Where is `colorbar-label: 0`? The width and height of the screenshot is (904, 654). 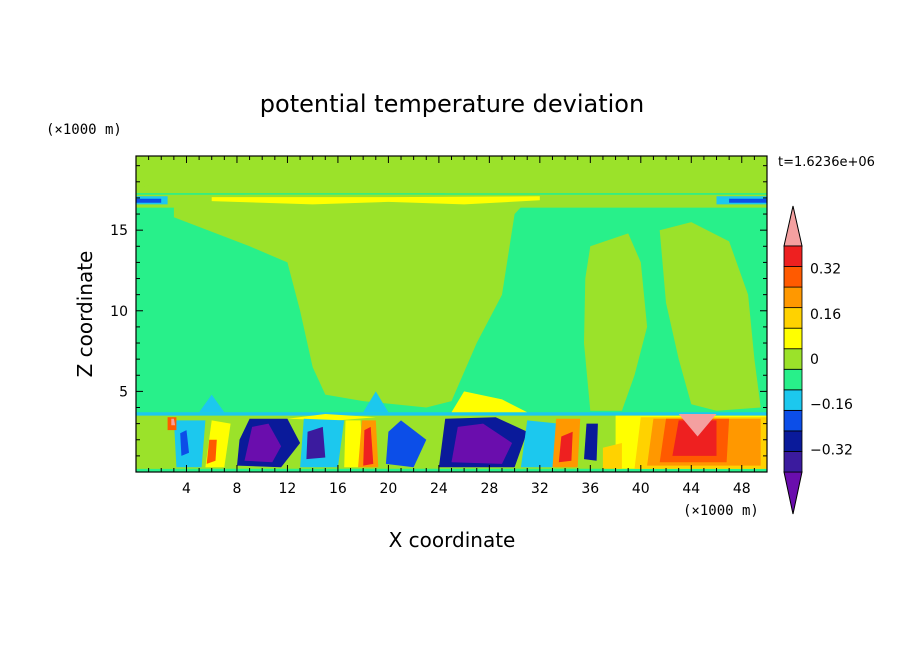 colorbar-label: 0 is located at coordinates (814, 360).